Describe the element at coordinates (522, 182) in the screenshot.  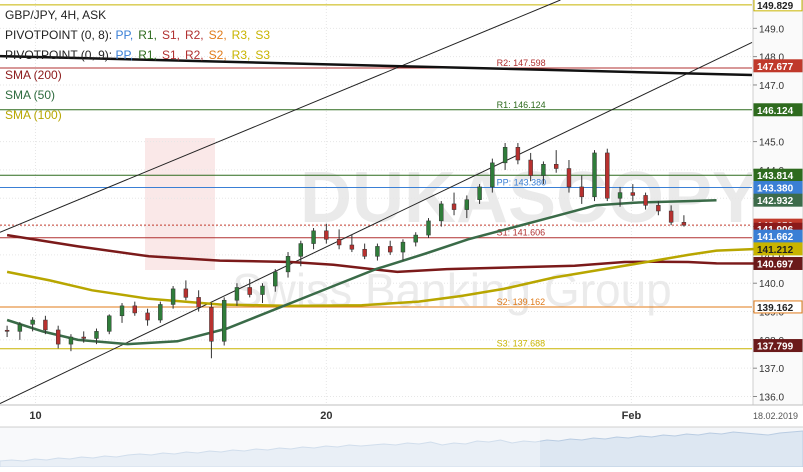
I see `pivot-label-pp: PP: 143.380` at that location.